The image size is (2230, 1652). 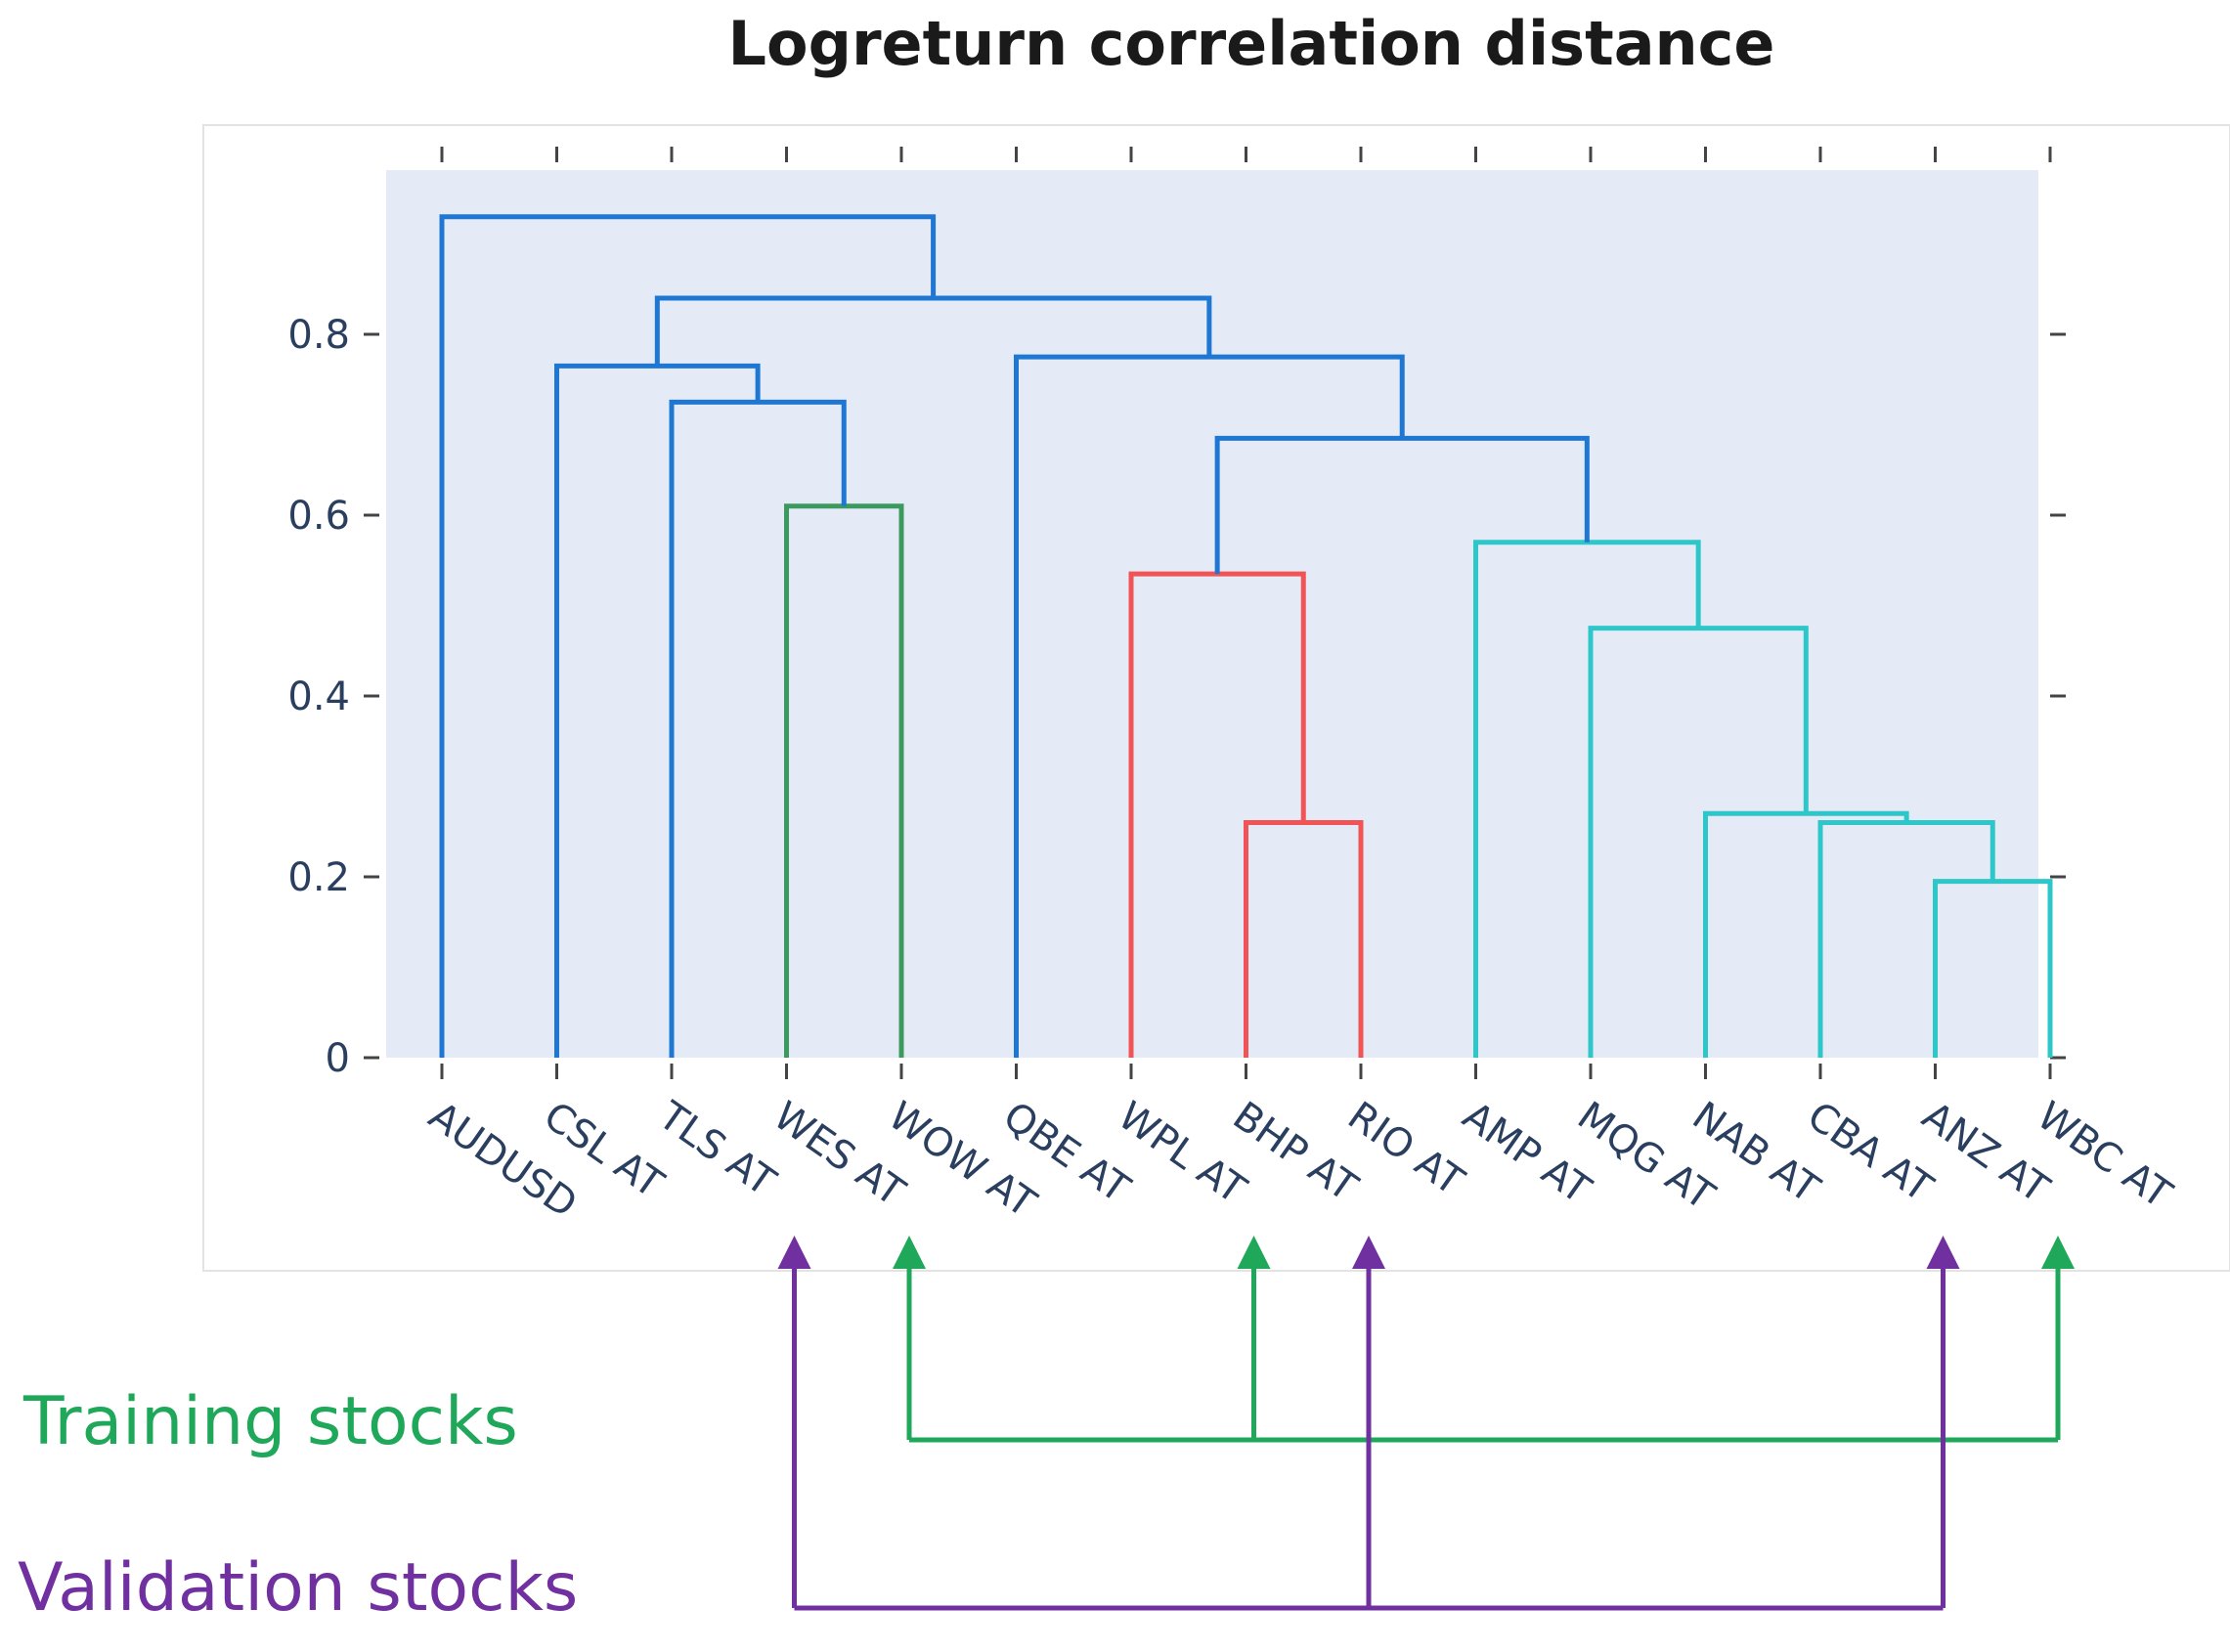 What do you see at coordinates (338, 1058) in the screenshot?
I see `y-tick-label: 0` at bounding box center [338, 1058].